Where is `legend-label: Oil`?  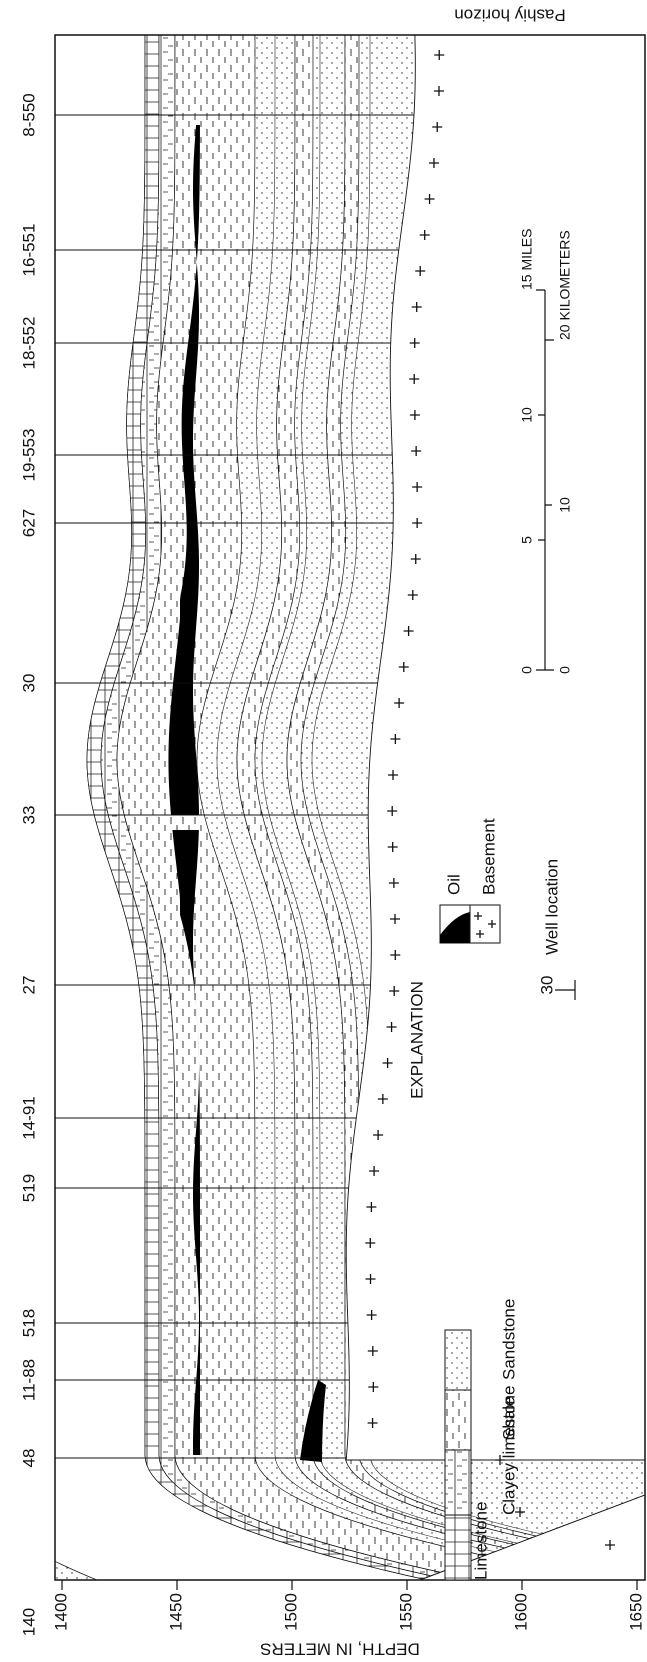 legend-label: Oil is located at coordinates (453, 884).